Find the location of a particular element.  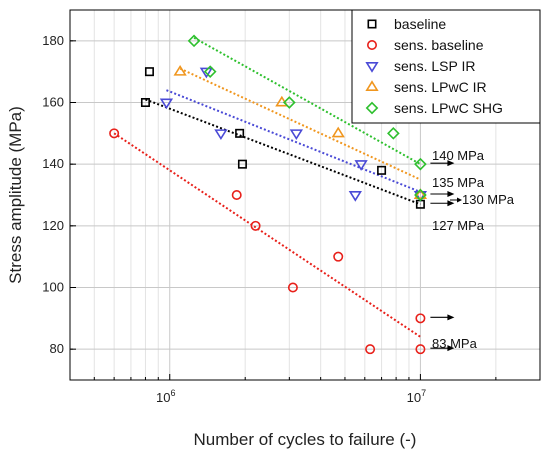

runout-arrows is located at coordinates (442, 256).